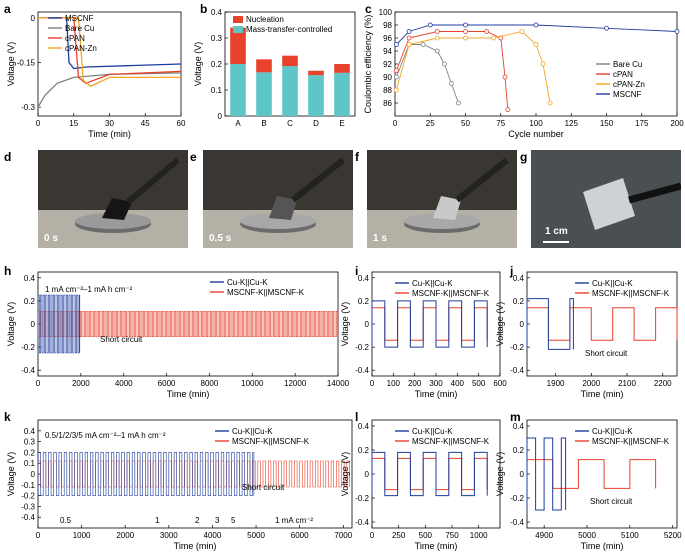 The width and height of the screenshot is (685, 556). Describe the element at coordinates (500, 383) in the screenshot. I see `chart-i-xtick-label-6: 600` at that location.